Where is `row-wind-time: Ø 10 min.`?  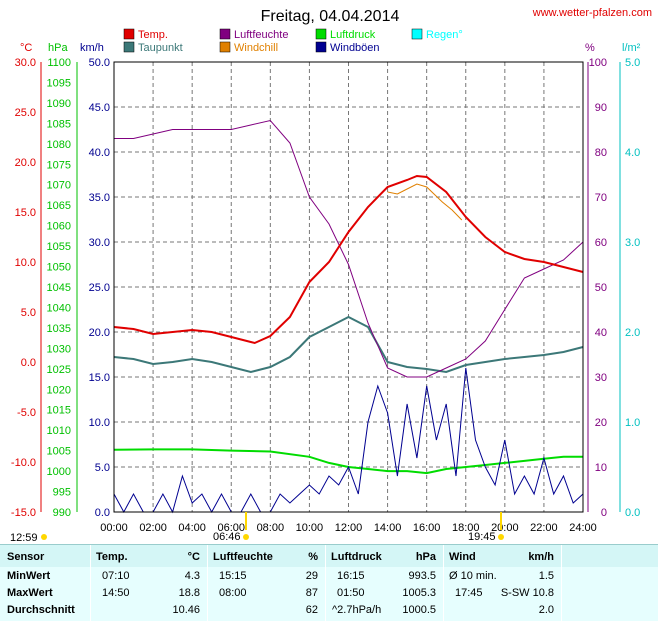 row-wind-time: Ø 10 min. is located at coordinates (473, 576).